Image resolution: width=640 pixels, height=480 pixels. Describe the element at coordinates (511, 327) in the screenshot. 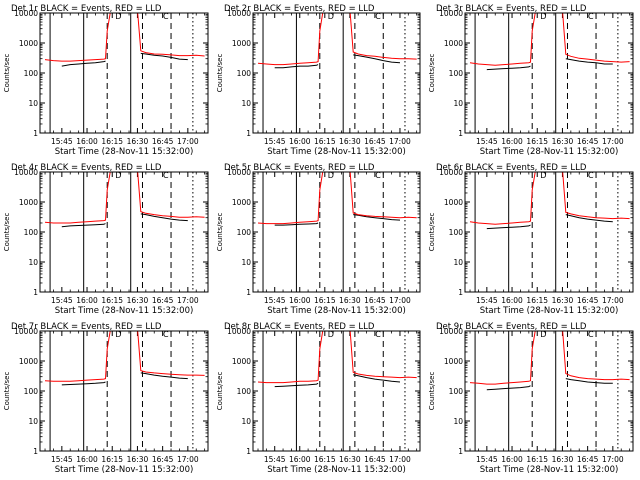

I see `chart-title: Det 9r BLACK = Events, RED = LLD` at that location.